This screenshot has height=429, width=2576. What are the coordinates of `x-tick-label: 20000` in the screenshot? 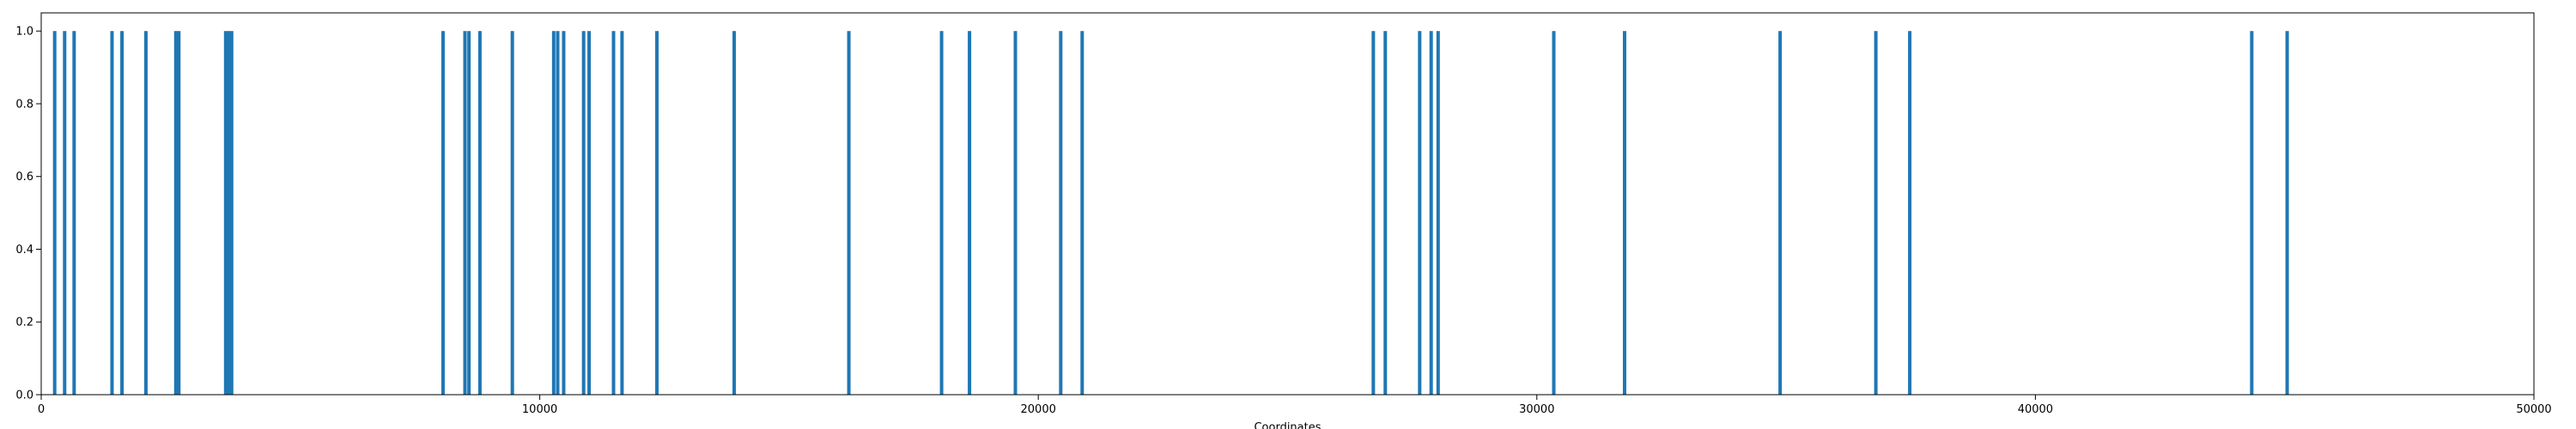 It's located at (1038, 409).